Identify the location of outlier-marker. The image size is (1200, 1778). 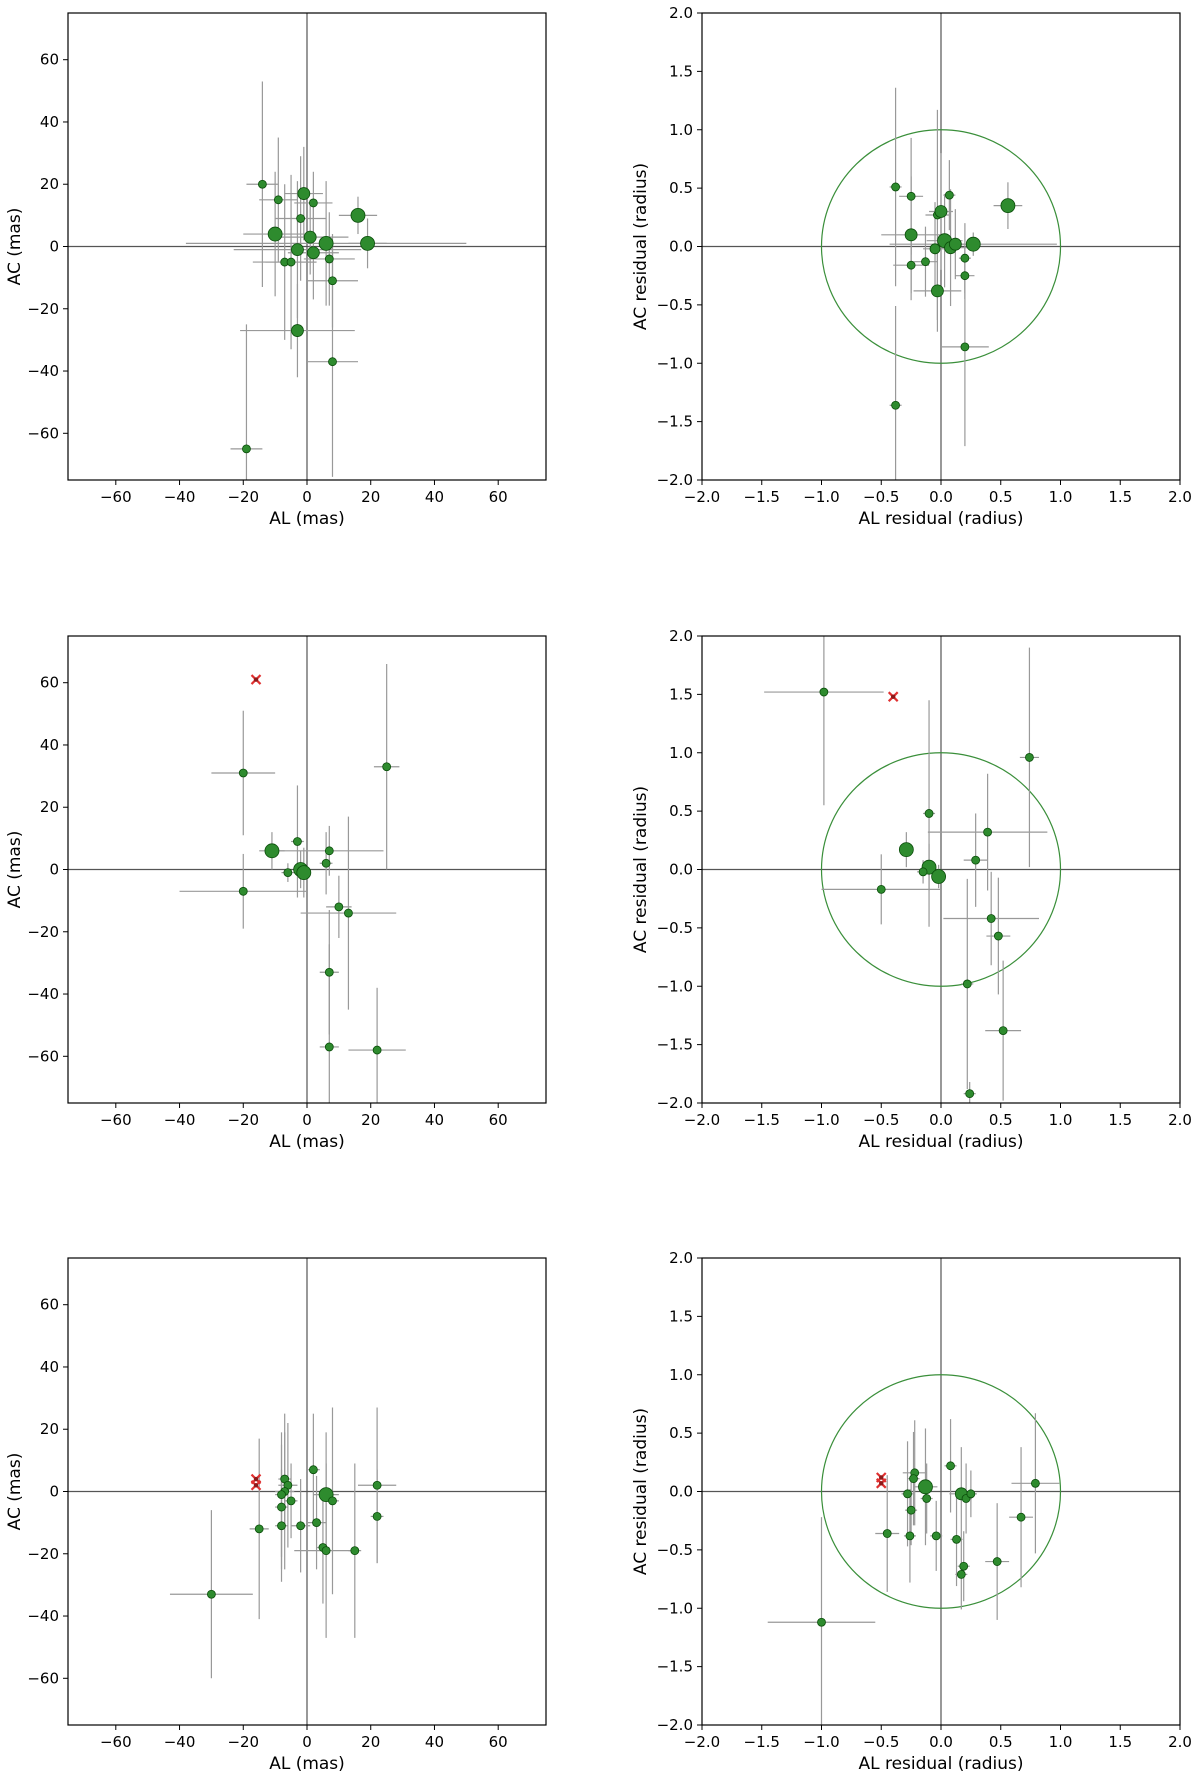
(256, 1485).